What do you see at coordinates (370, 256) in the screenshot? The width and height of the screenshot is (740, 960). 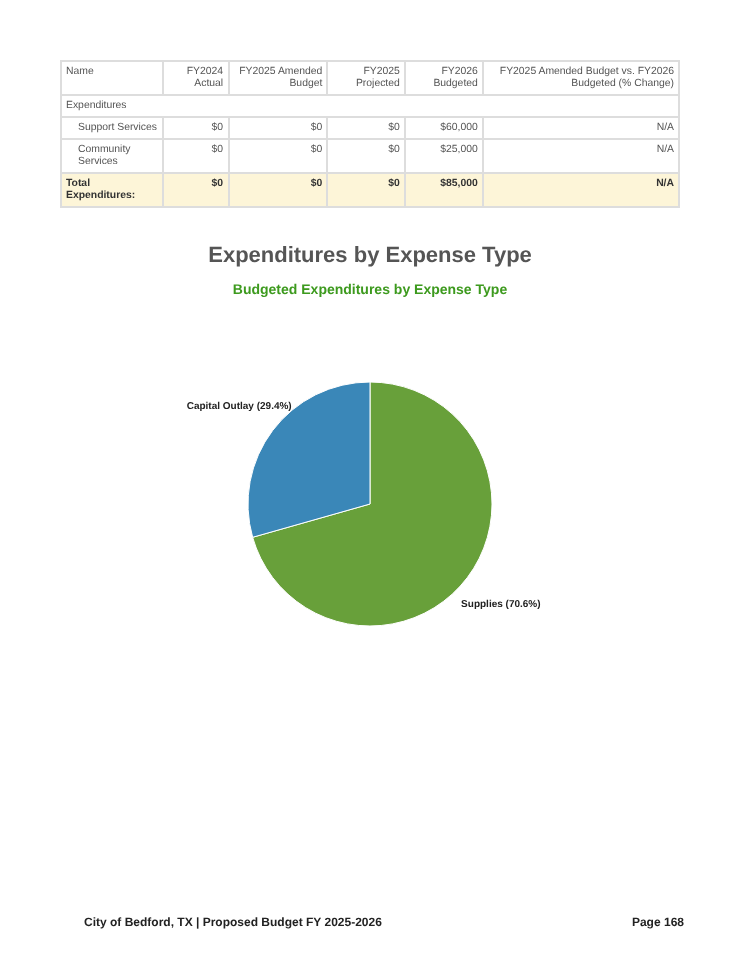 I see `chart-title: Expenditures by Expense Type` at bounding box center [370, 256].